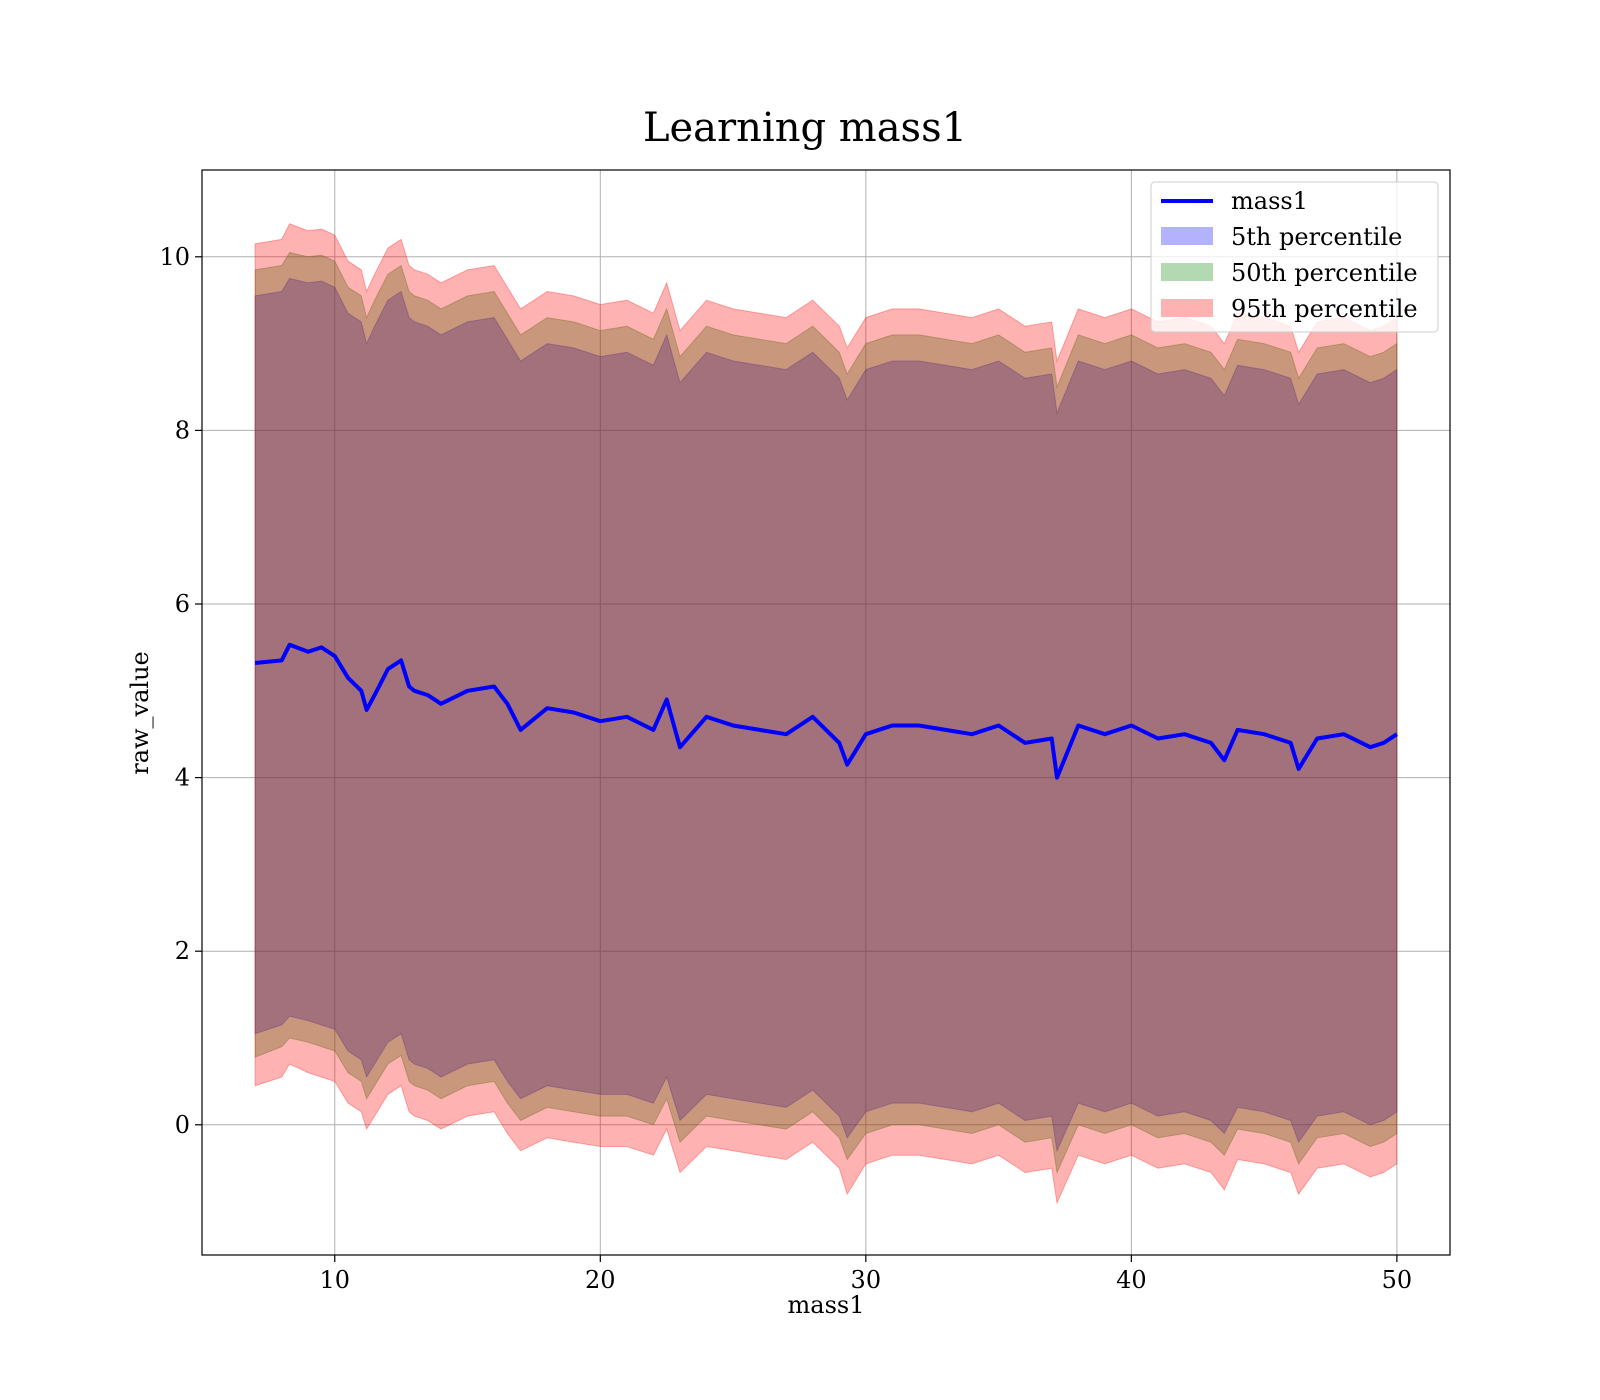  I want to click on y-tick-label: 6, so click(182, 604).